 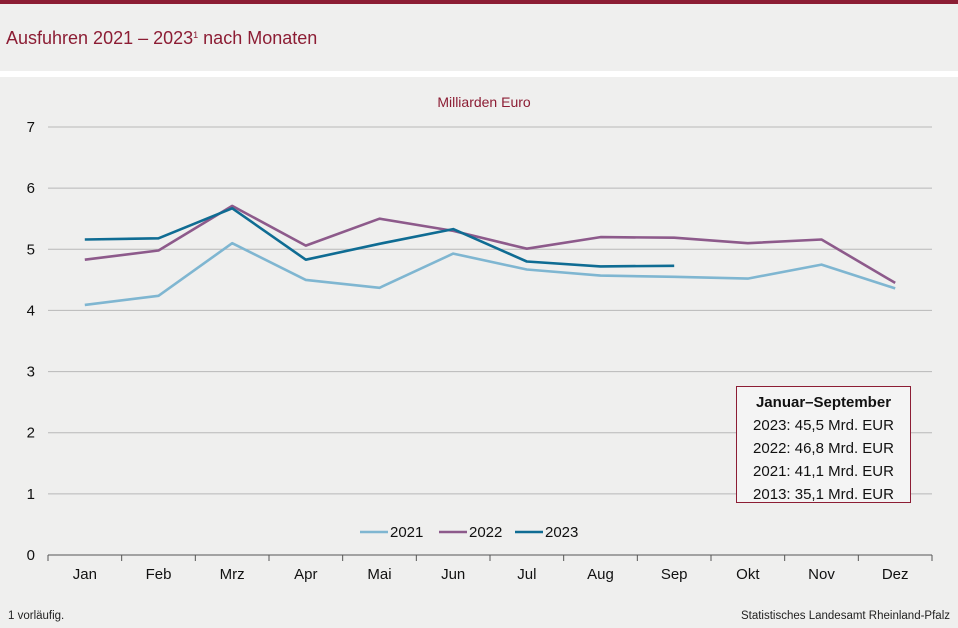 I want to click on series-line-2021, so click(x=490, y=274).